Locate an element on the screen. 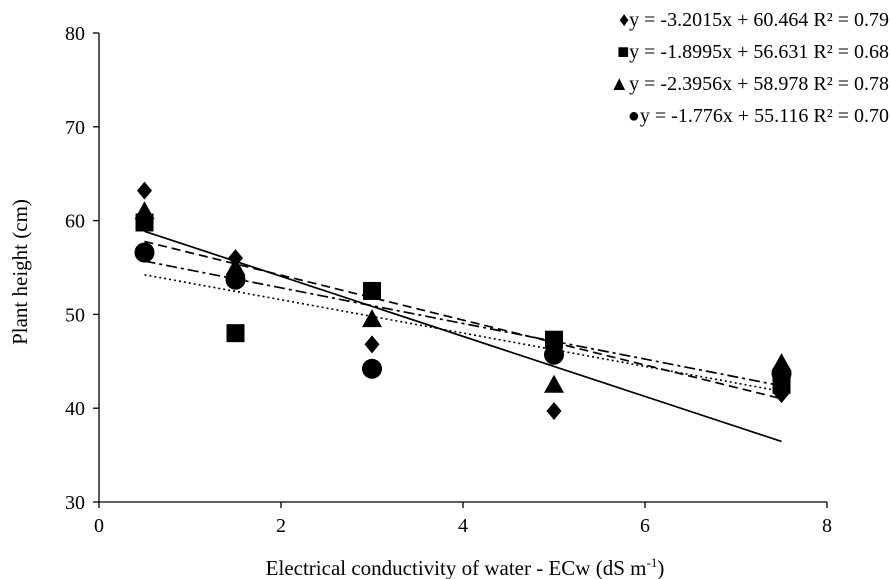  legend-entry-diamond: ♦y = -3.2015x + 60.464 R² = 0.79 is located at coordinates (754, 20).